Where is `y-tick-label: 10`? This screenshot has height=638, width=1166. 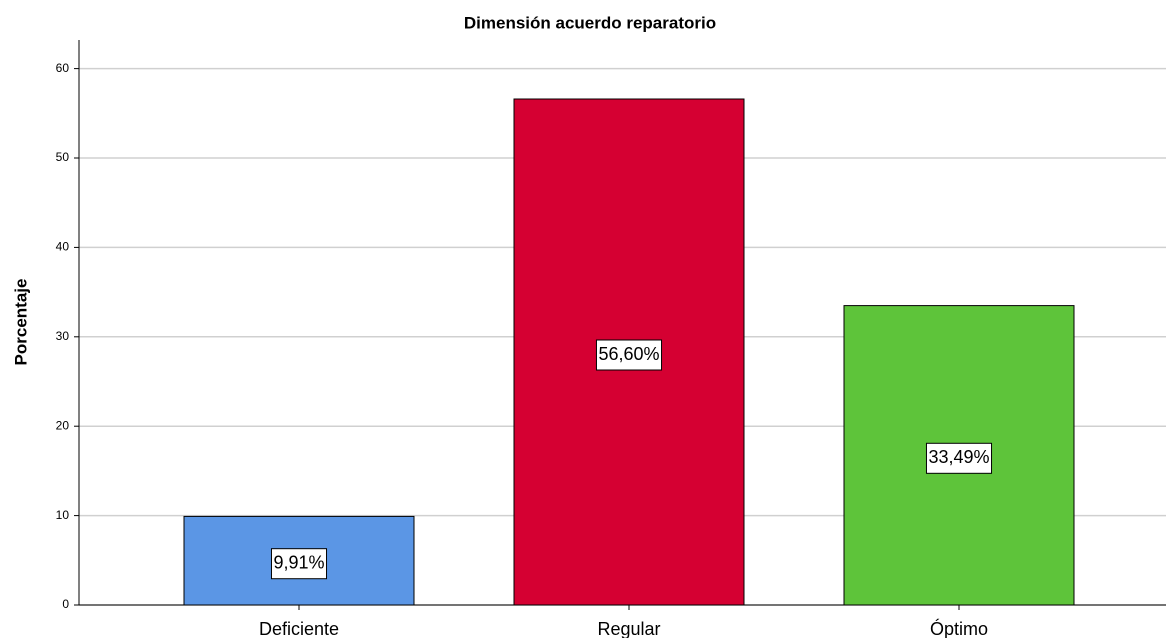 y-tick-label: 10 is located at coordinates (63, 515).